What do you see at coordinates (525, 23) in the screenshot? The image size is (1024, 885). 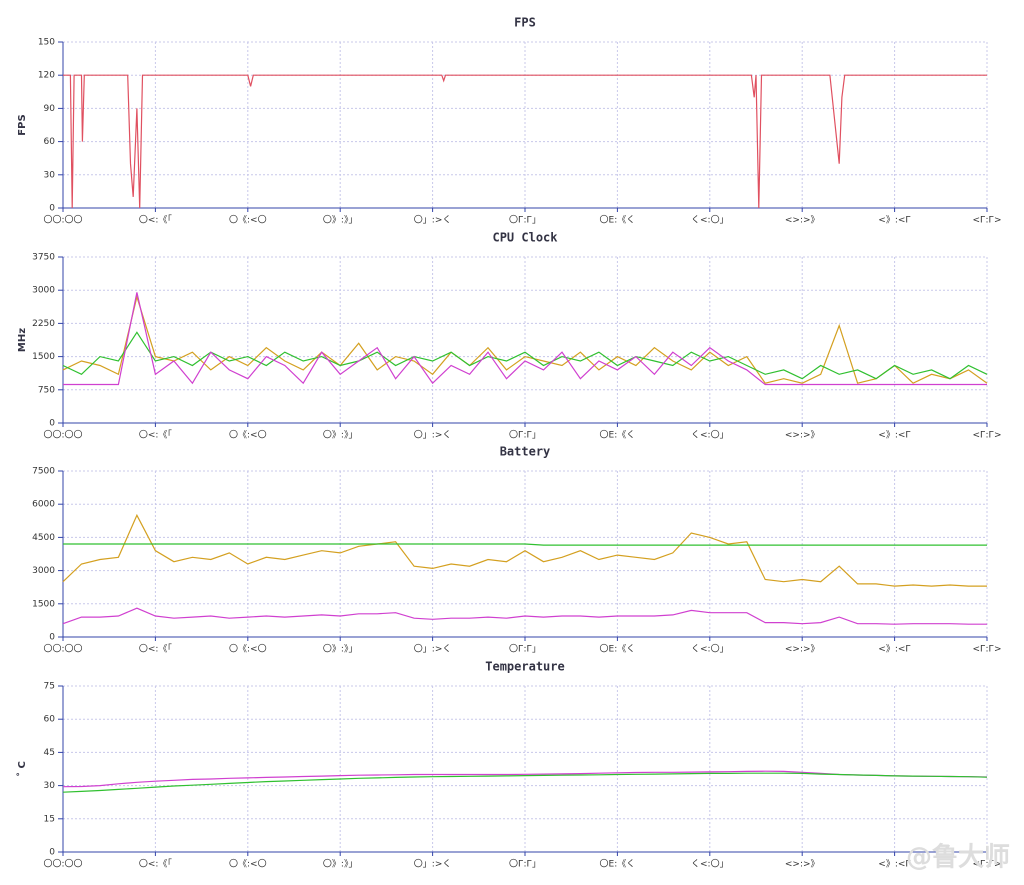 I see `chart-title: FPS` at bounding box center [525, 23].